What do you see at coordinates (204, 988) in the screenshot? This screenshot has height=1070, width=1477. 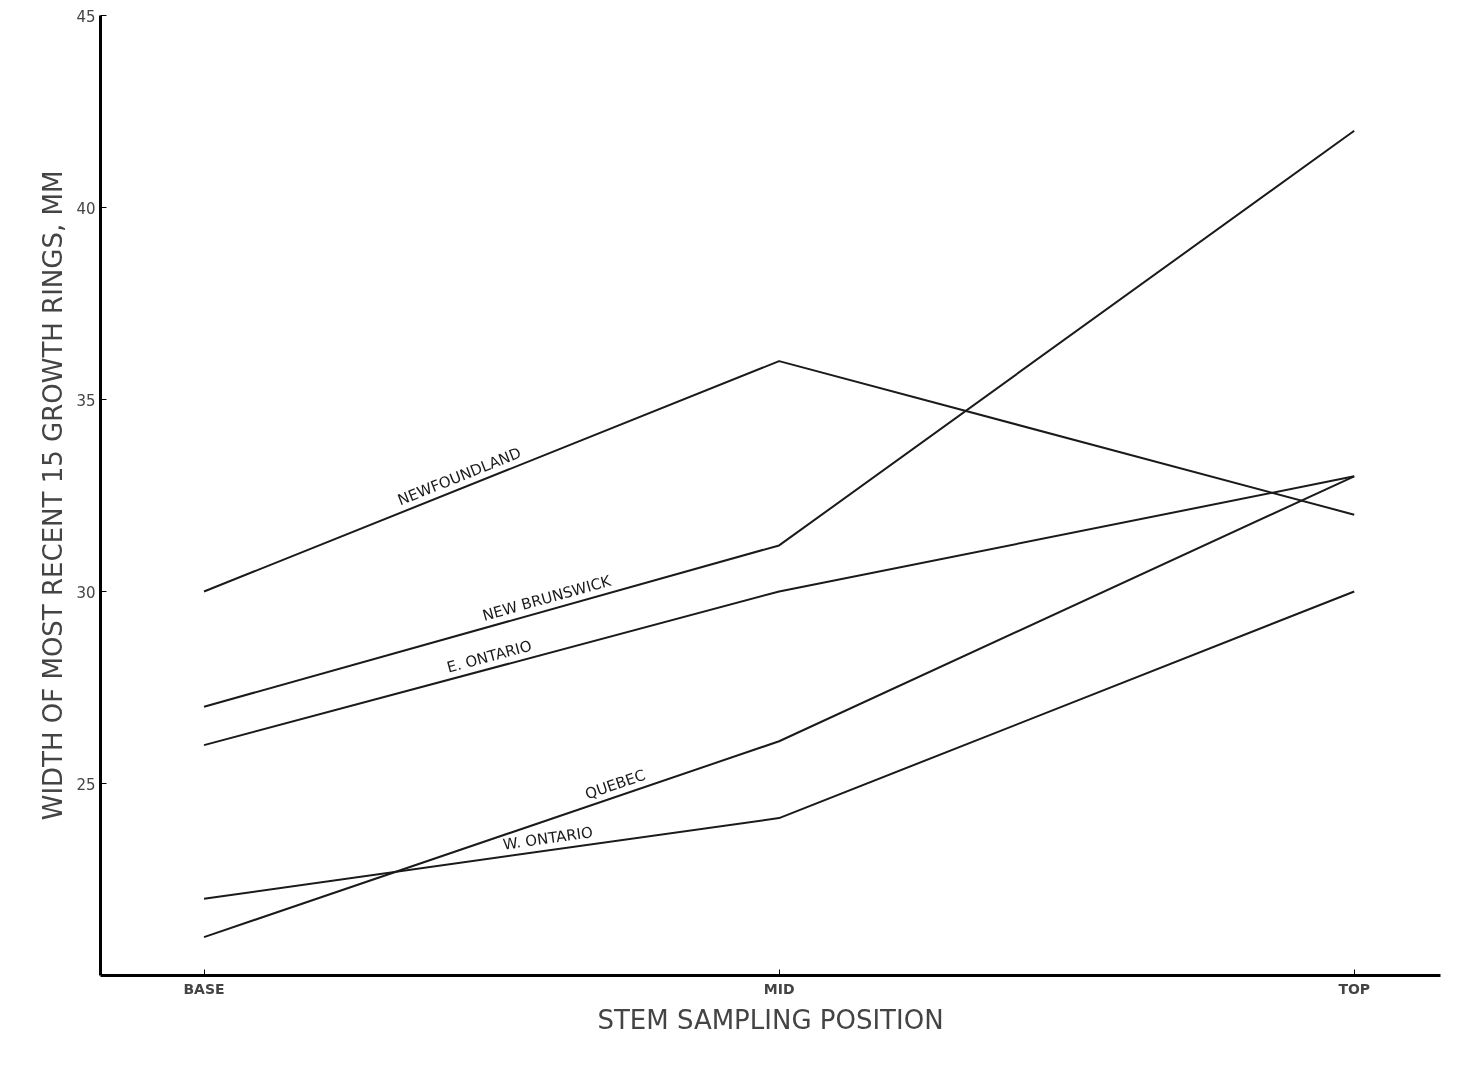 I see `x-tick-label: BASE` at bounding box center [204, 988].